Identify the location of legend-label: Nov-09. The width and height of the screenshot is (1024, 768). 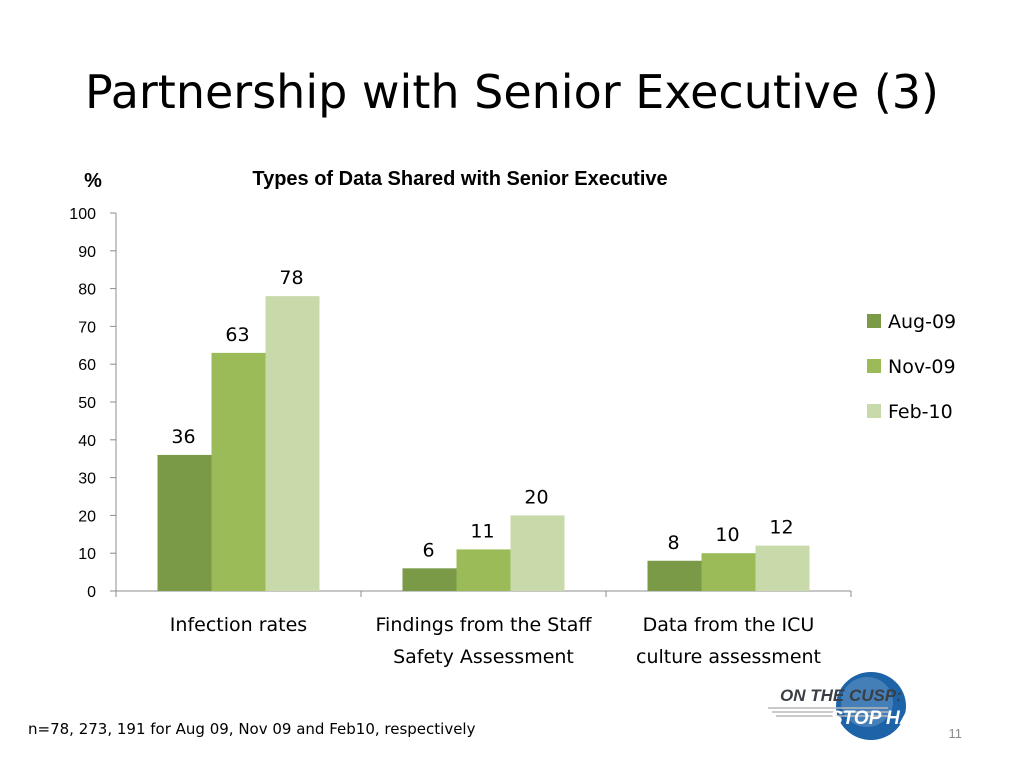
(922, 367).